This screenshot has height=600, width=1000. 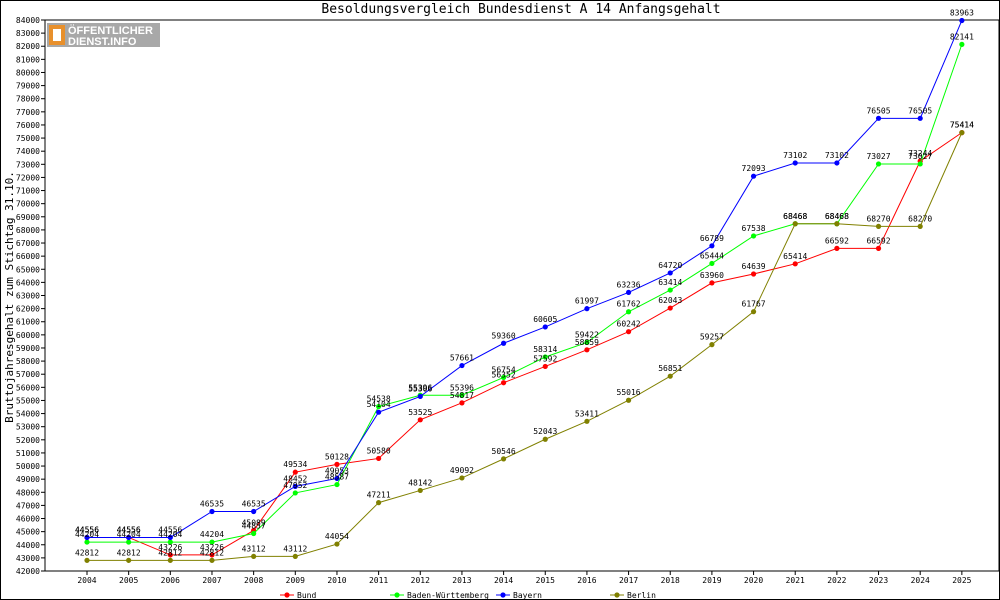 What do you see at coordinates (504, 369) in the screenshot?
I see `data-label-baden-w-rttemberg: 56754` at bounding box center [504, 369].